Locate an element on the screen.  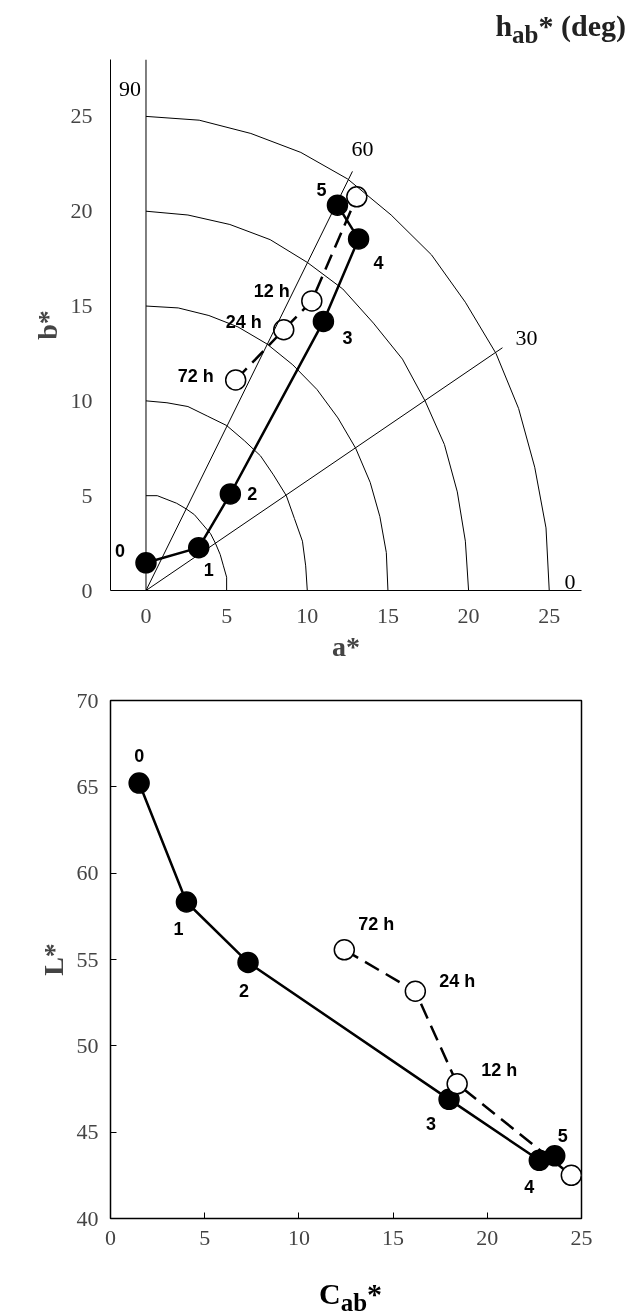
y-tick-label: 0 is located at coordinates (87, 590).